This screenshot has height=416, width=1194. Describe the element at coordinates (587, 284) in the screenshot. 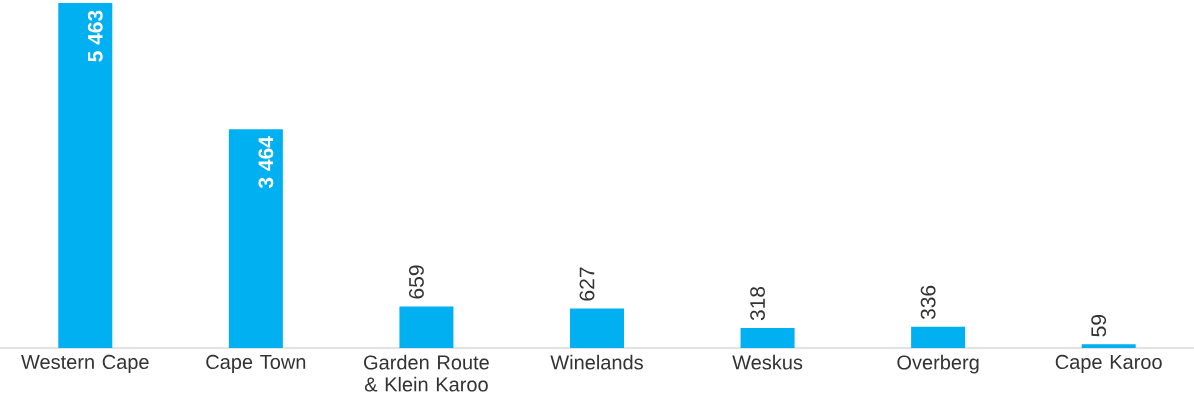

I see `data-label: 627` at that location.